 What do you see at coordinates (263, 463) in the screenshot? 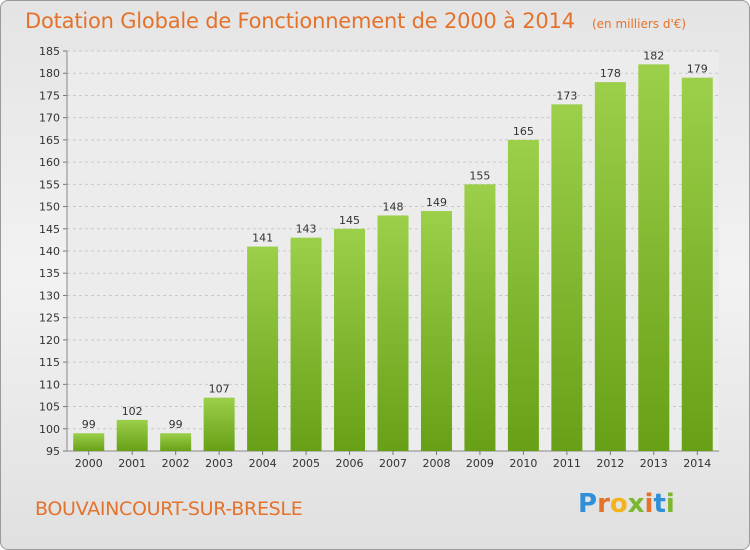
I see `x-tick-label-2004: 2004` at bounding box center [263, 463].